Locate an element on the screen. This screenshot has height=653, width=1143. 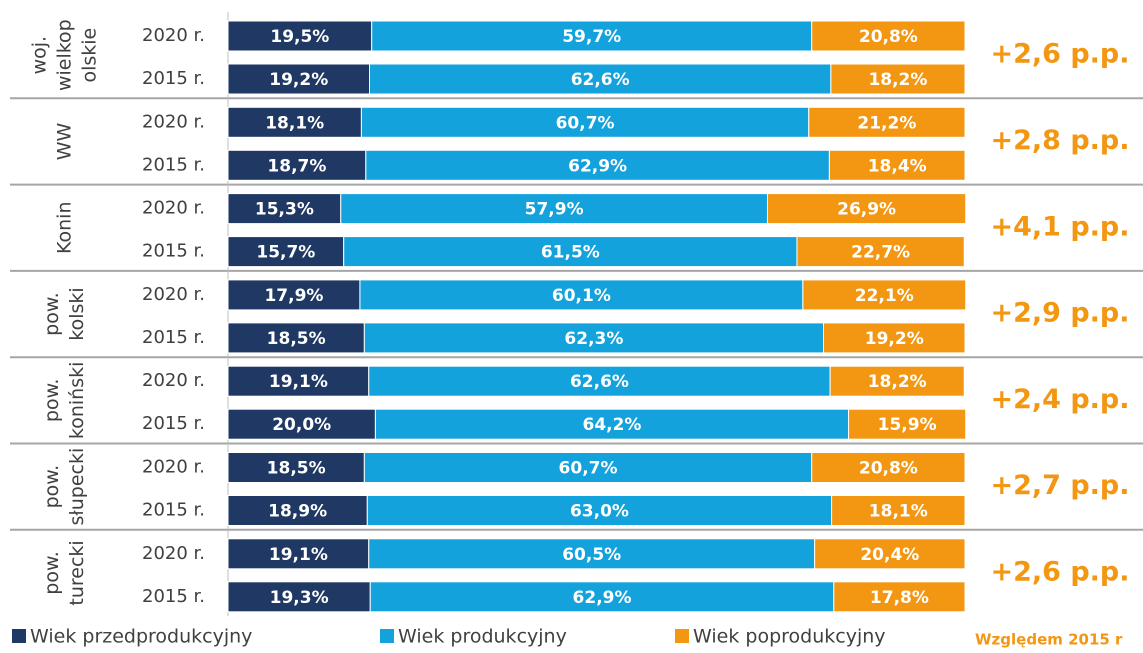
annotation: +4,1 p.p. is located at coordinates (1059, 226).